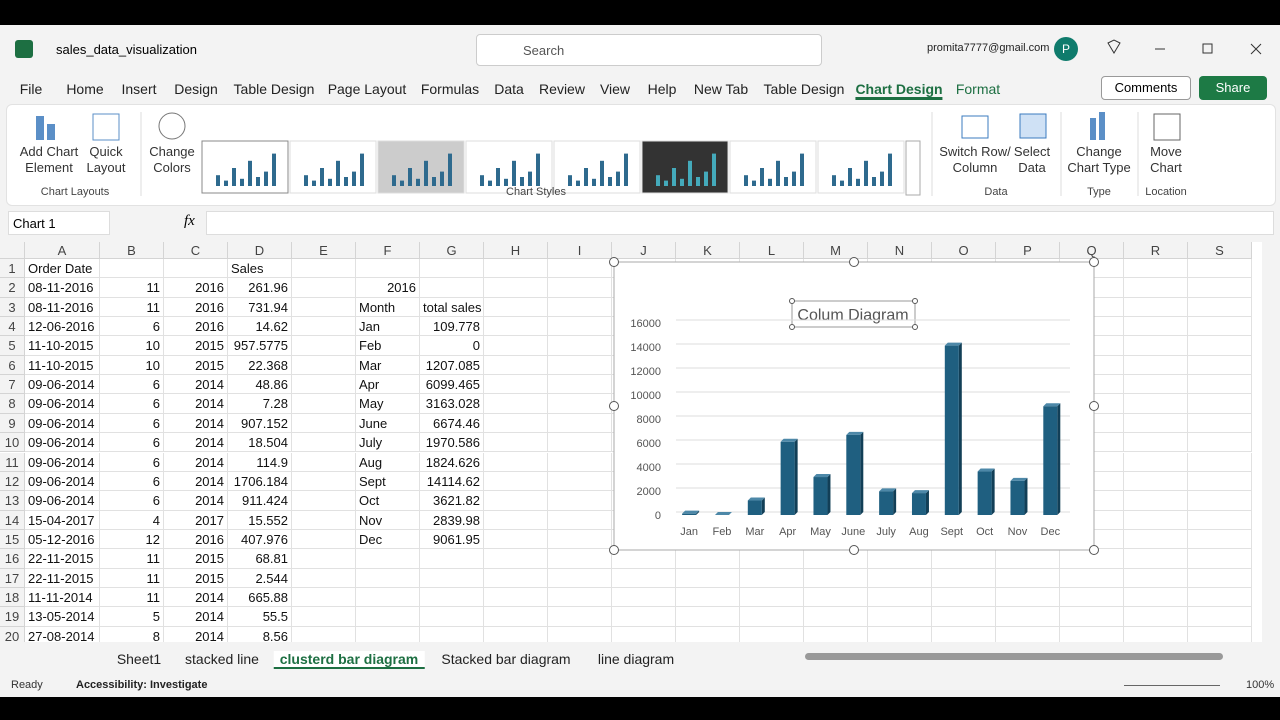 The width and height of the screenshot is (1280, 720). I want to click on sheet-tab: Stacked bar diagram, so click(506, 659).